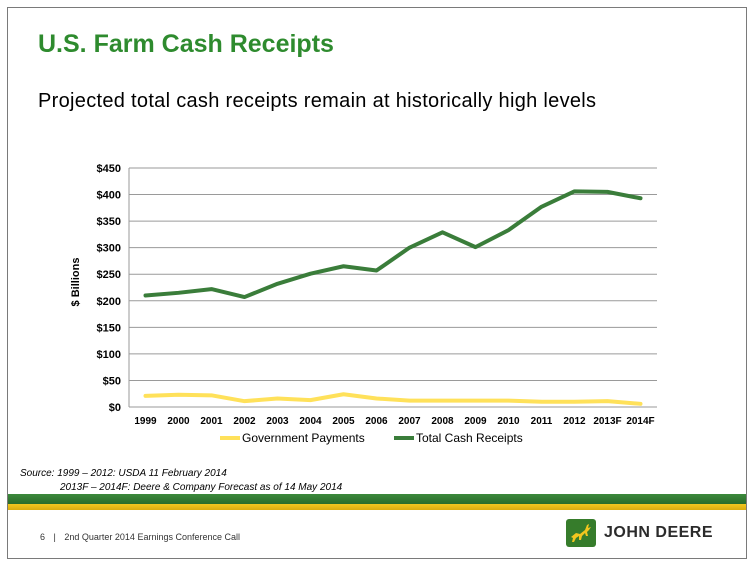 The width and height of the screenshot is (756, 568). I want to click on x-tick-label: 2001, so click(211, 421).